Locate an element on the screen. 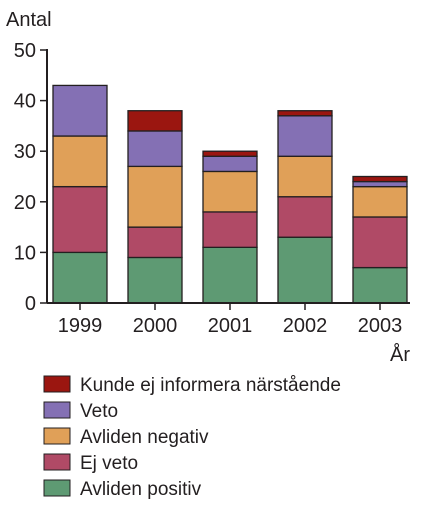  legend-label: Kunde ej informera närstående is located at coordinates (210, 385).